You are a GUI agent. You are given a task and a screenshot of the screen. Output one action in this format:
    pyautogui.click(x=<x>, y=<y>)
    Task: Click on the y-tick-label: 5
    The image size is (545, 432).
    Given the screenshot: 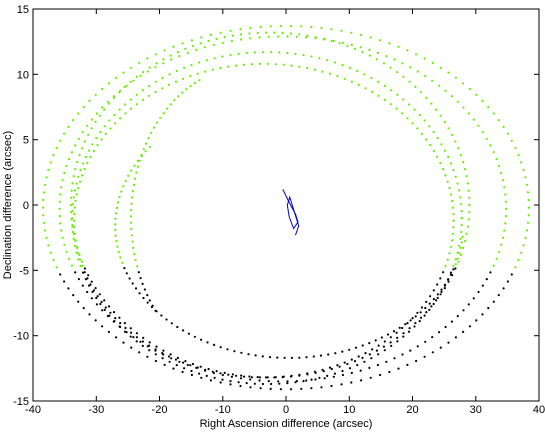 What is the action you would take?
    pyautogui.click(x=26, y=141)
    